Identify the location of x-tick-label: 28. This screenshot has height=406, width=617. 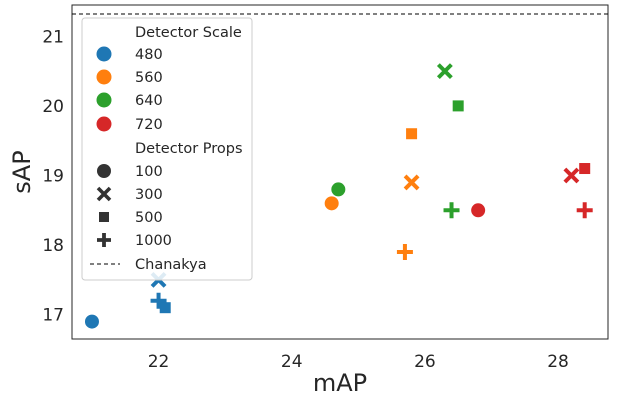
(558, 362).